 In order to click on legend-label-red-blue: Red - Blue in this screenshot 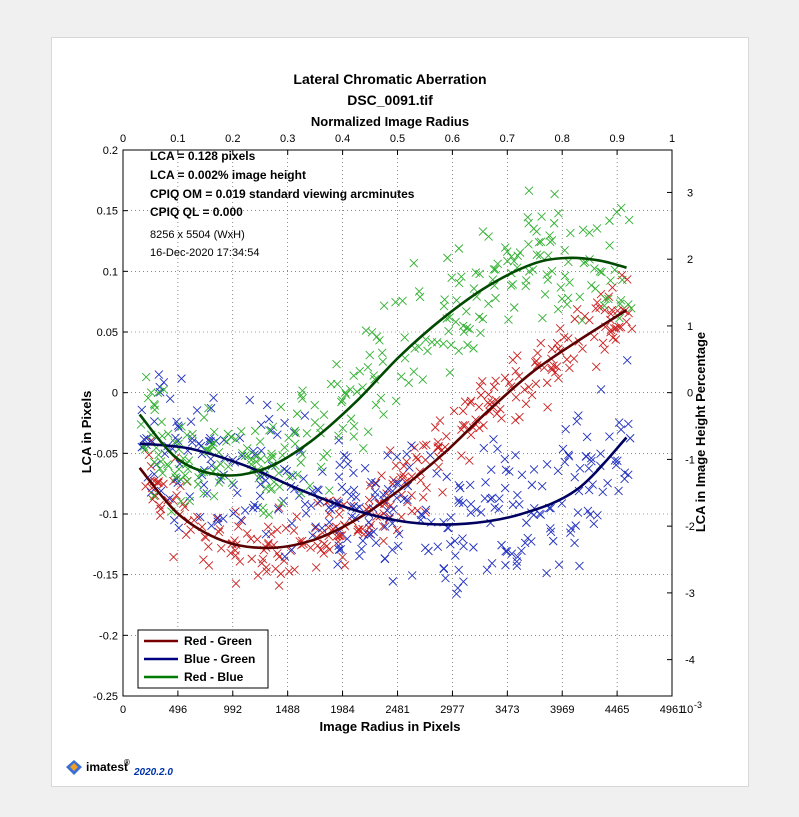, I will do `click(214, 677)`.